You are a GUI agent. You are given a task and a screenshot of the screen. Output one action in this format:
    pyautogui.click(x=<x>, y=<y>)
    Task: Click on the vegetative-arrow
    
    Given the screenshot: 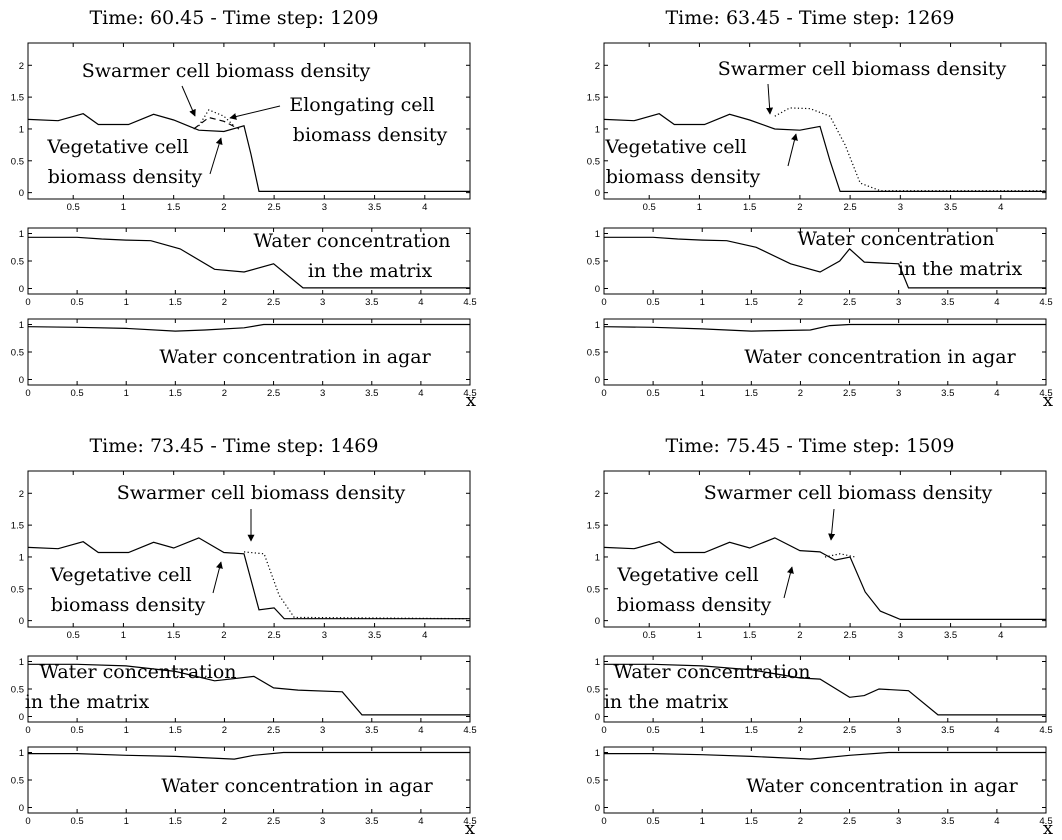 What is the action you would take?
    pyautogui.click(x=788, y=582)
    